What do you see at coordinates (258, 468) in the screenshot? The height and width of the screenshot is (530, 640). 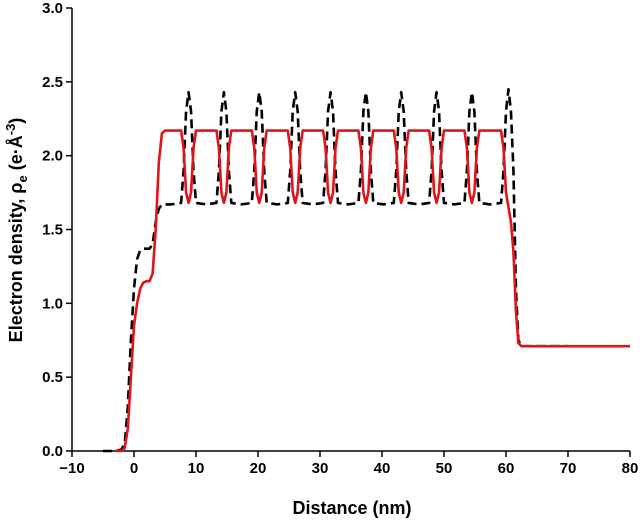 I see `x-tick-label: 20` at bounding box center [258, 468].